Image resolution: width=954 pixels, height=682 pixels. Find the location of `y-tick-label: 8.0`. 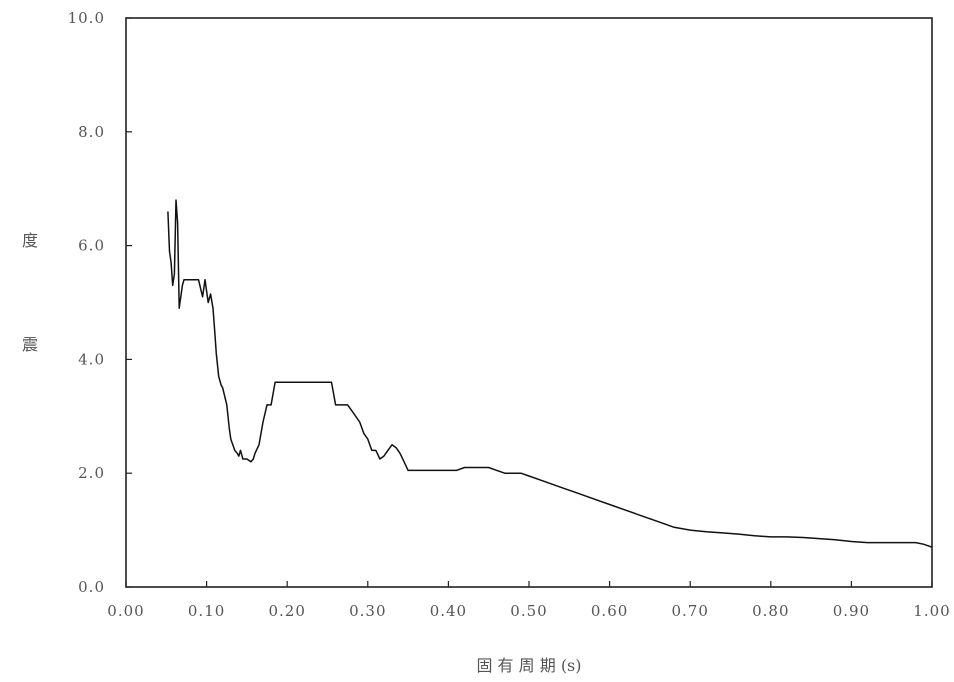

y-tick-label: 8.0 is located at coordinates (91, 132).